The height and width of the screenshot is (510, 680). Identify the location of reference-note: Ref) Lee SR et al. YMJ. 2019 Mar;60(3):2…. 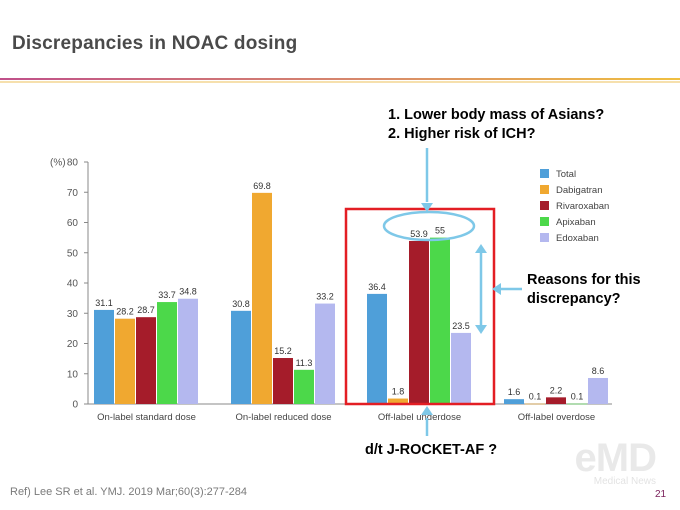
(129, 492).